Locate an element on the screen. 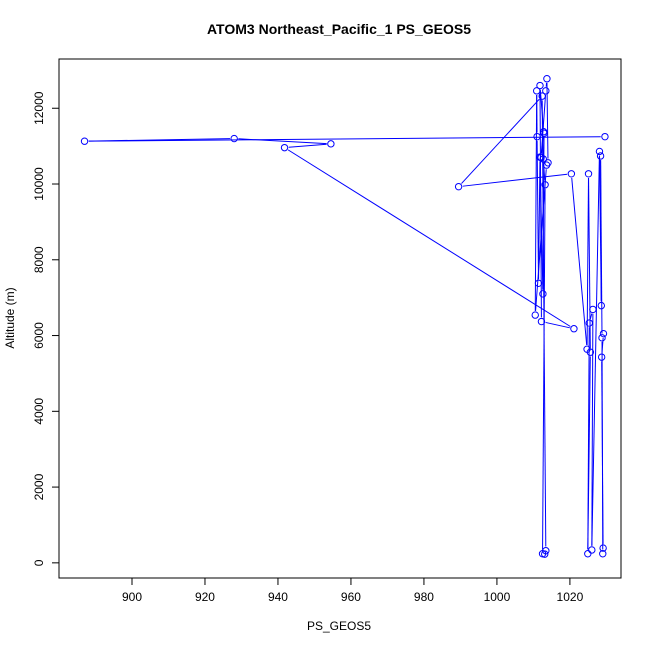 Image resolution: width=650 pixels, height=650 pixels. x-axis-label: PS_GEOS5 is located at coordinates (339, 626).